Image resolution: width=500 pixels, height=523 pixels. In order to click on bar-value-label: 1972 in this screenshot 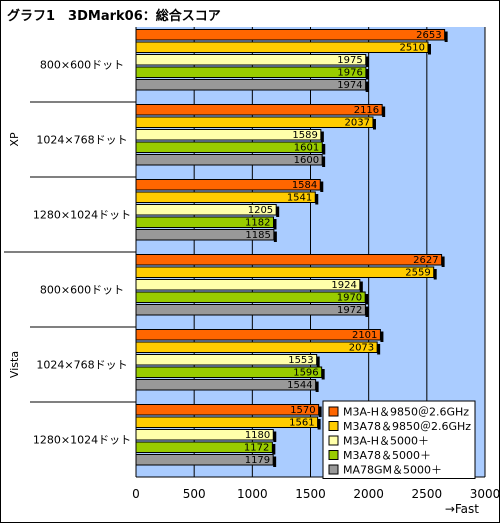, I will do `click(349, 310)`.